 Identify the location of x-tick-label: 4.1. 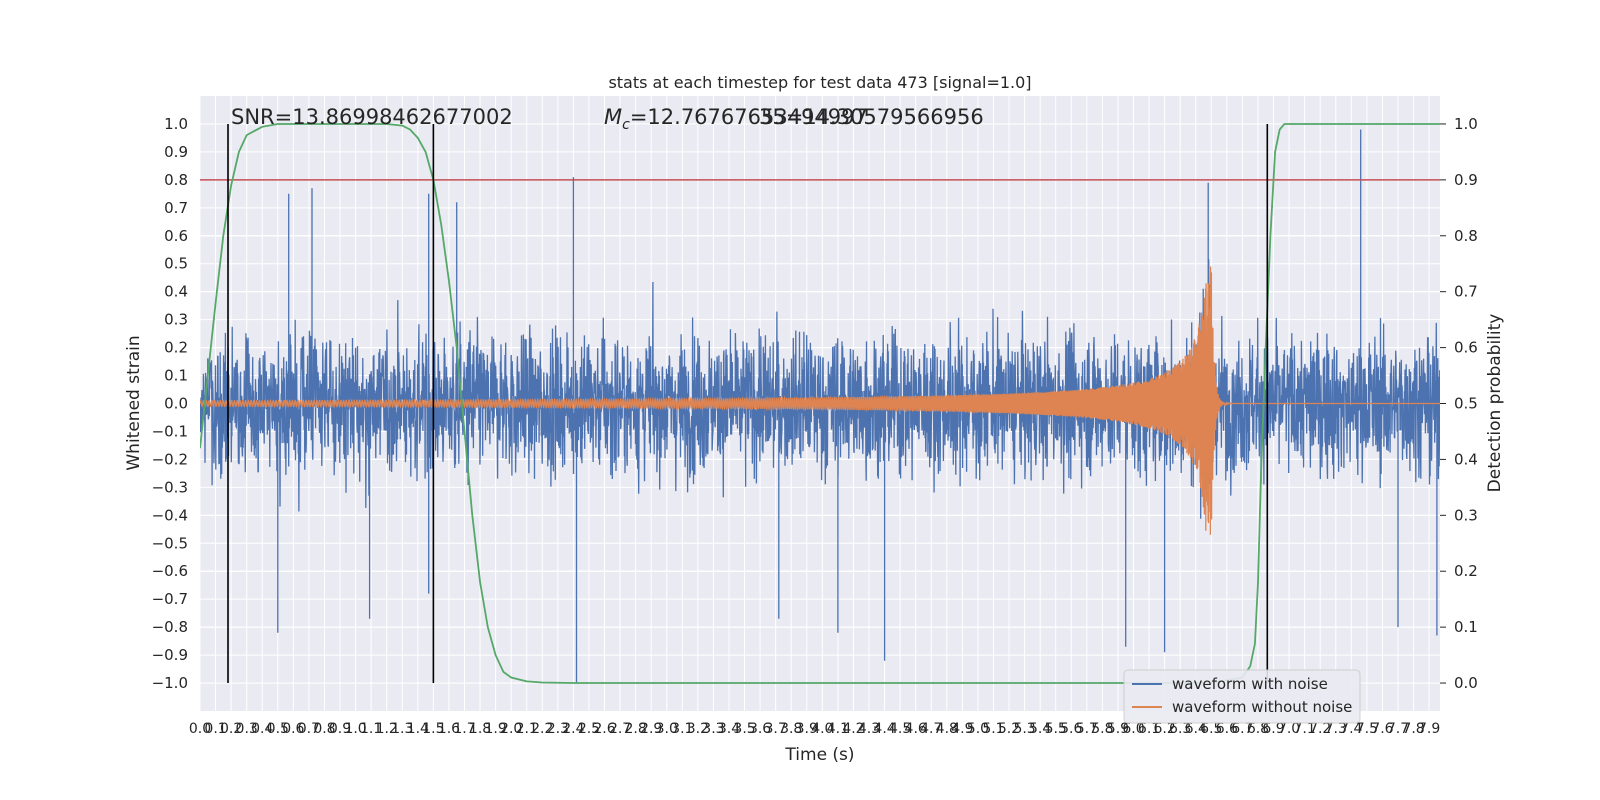
(838, 729).